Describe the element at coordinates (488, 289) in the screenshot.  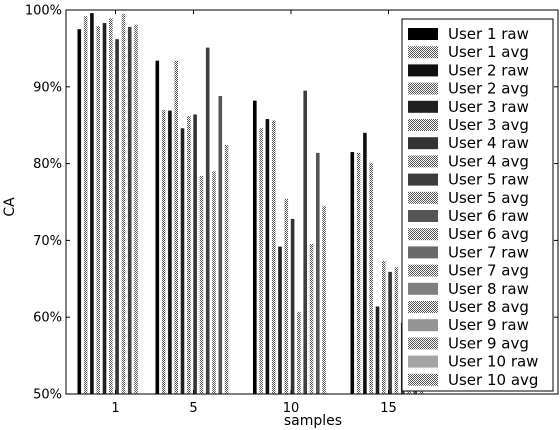
I see `legend-label: User 8 raw` at that location.